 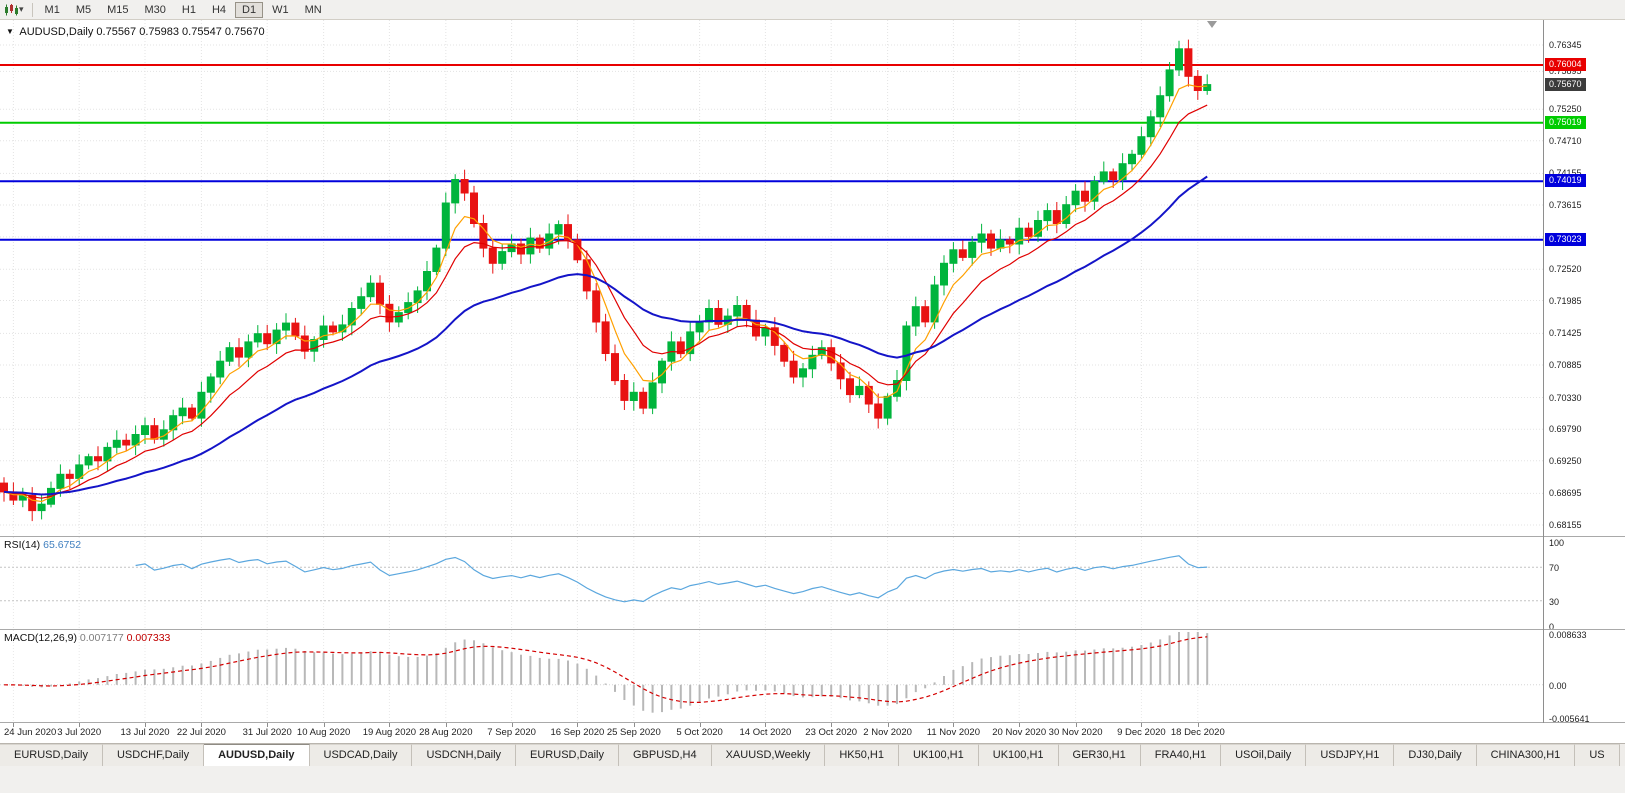 What do you see at coordinates (323, 732) in the screenshot?
I see `date-axis-label: 10 Aug 2020` at bounding box center [323, 732].